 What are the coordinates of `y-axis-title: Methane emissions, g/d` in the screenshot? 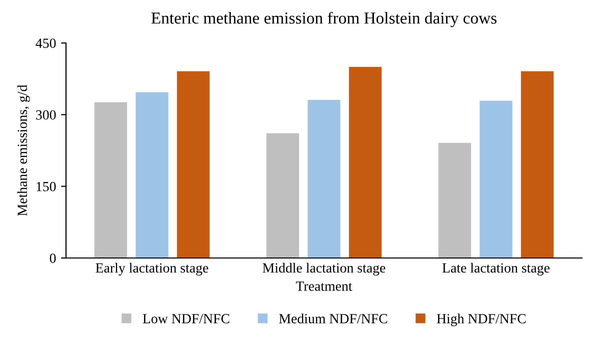 It's located at (23, 150).